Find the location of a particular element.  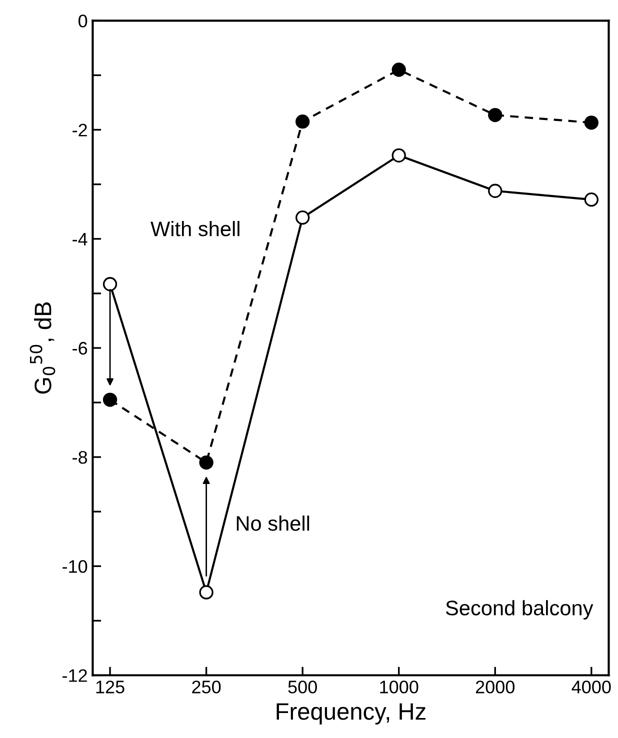

y-tick-label: -12 is located at coordinates (74, 675).